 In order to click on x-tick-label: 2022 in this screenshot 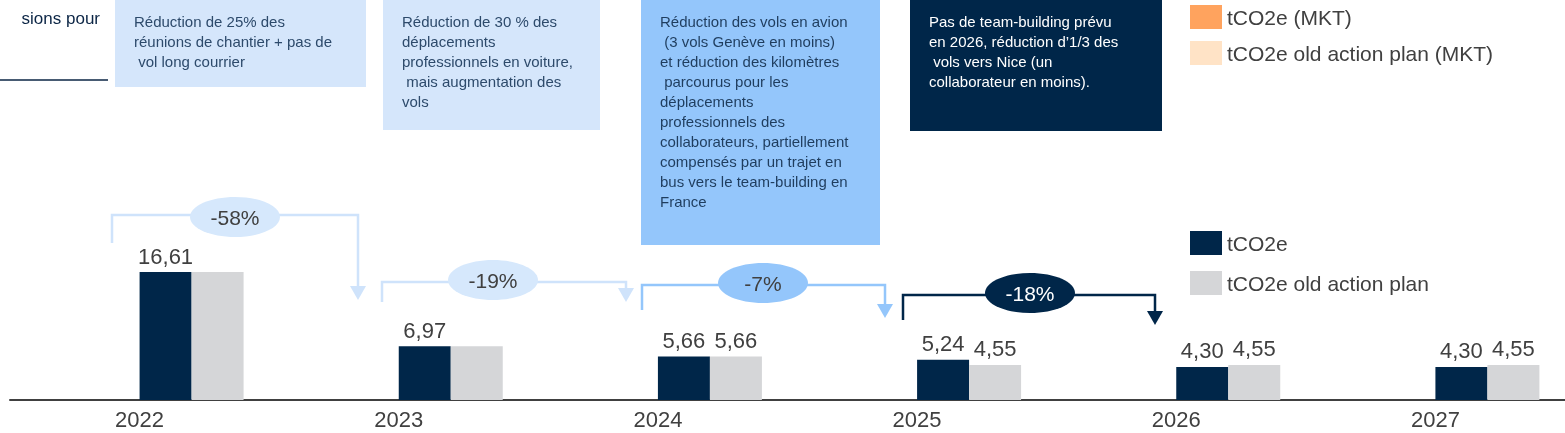, I will do `click(140, 419)`.